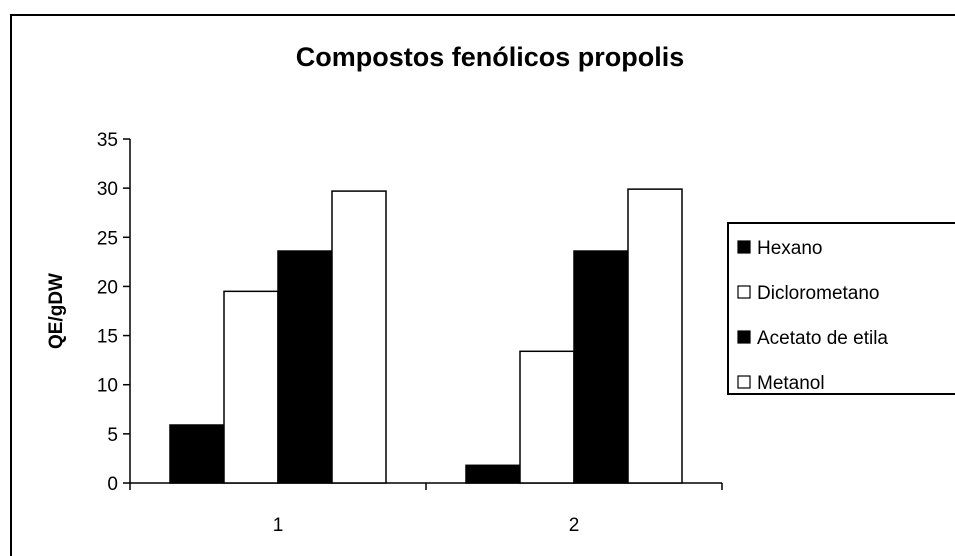 The image size is (955, 556). What do you see at coordinates (822, 338) in the screenshot?
I see `legend-label: Acetato de etila` at bounding box center [822, 338].